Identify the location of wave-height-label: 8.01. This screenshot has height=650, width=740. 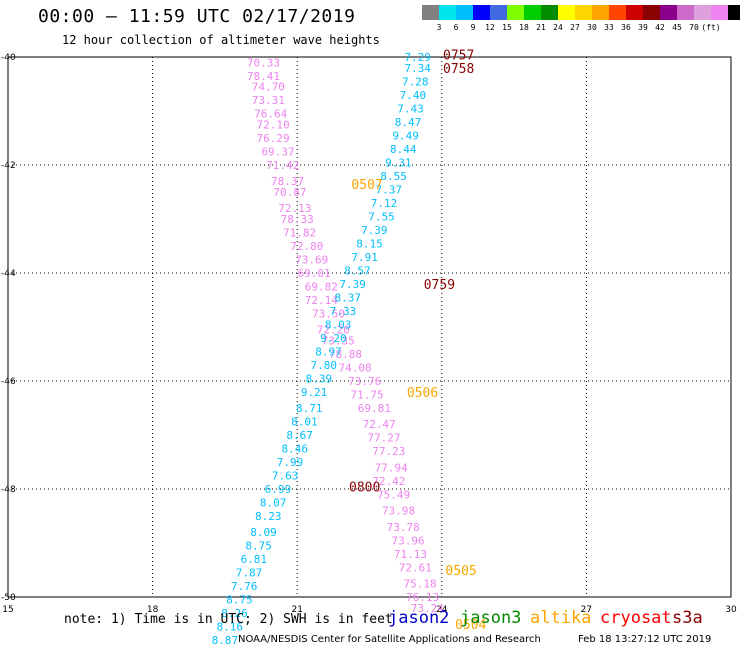
(304, 422).